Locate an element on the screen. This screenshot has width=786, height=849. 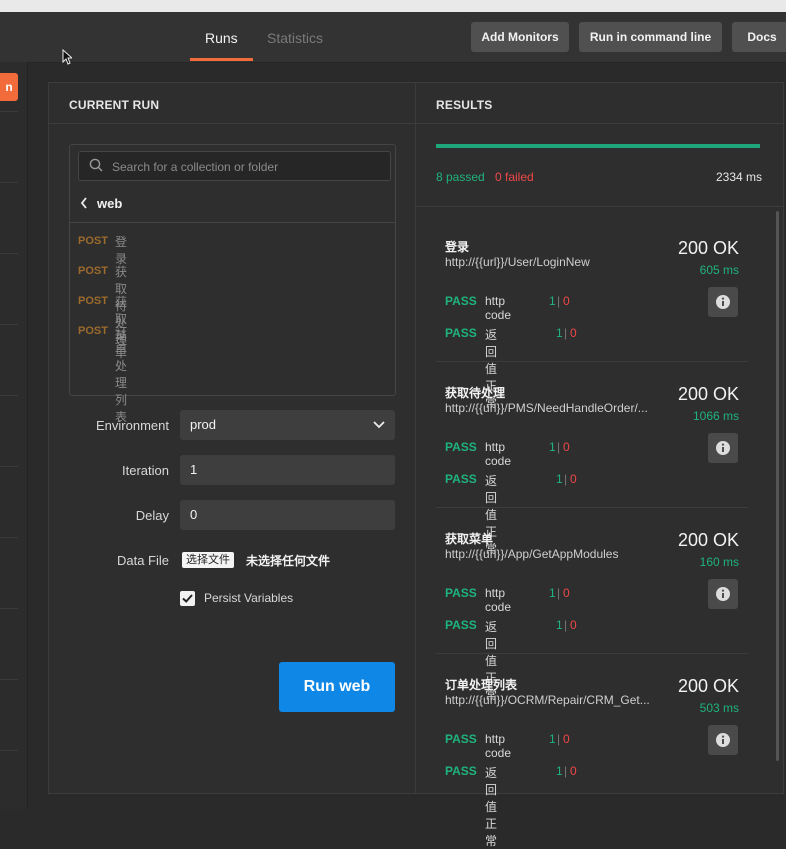
result-name: 登录 is located at coordinates (457, 247).